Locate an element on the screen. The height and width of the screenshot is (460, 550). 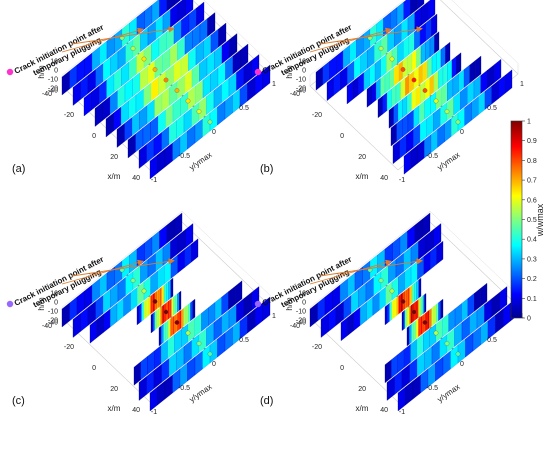
h-tick-label: -10 is located at coordinates (53, 80).